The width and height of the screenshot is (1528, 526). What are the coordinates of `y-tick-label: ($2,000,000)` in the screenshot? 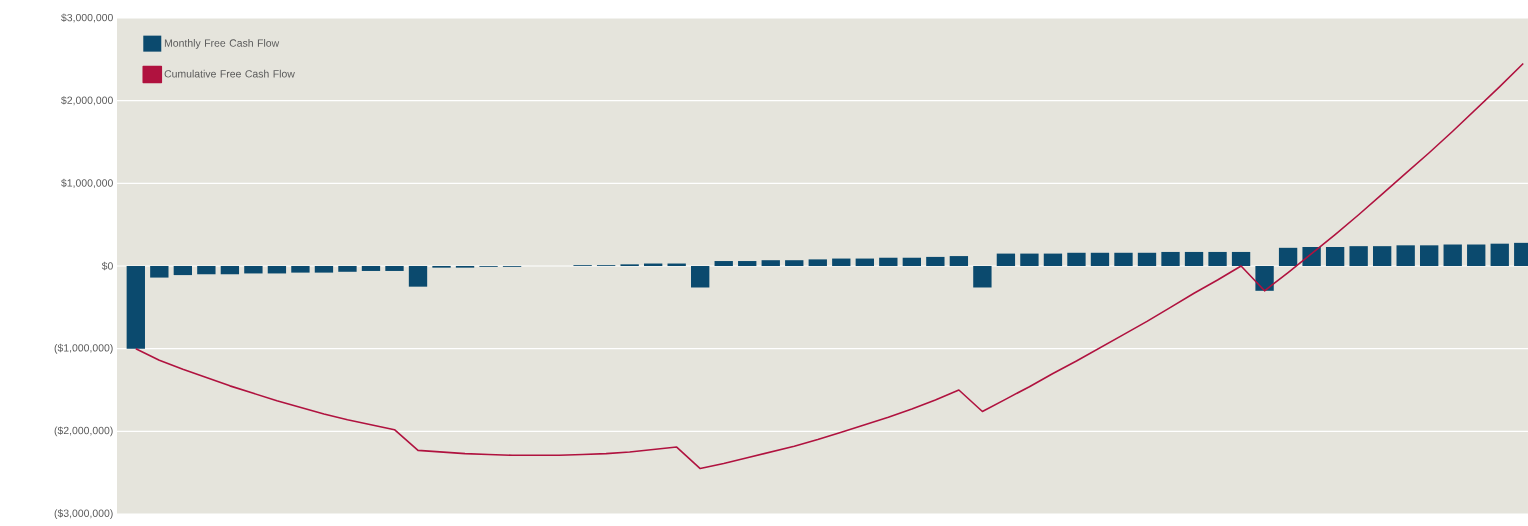 It's located at (83, 431).